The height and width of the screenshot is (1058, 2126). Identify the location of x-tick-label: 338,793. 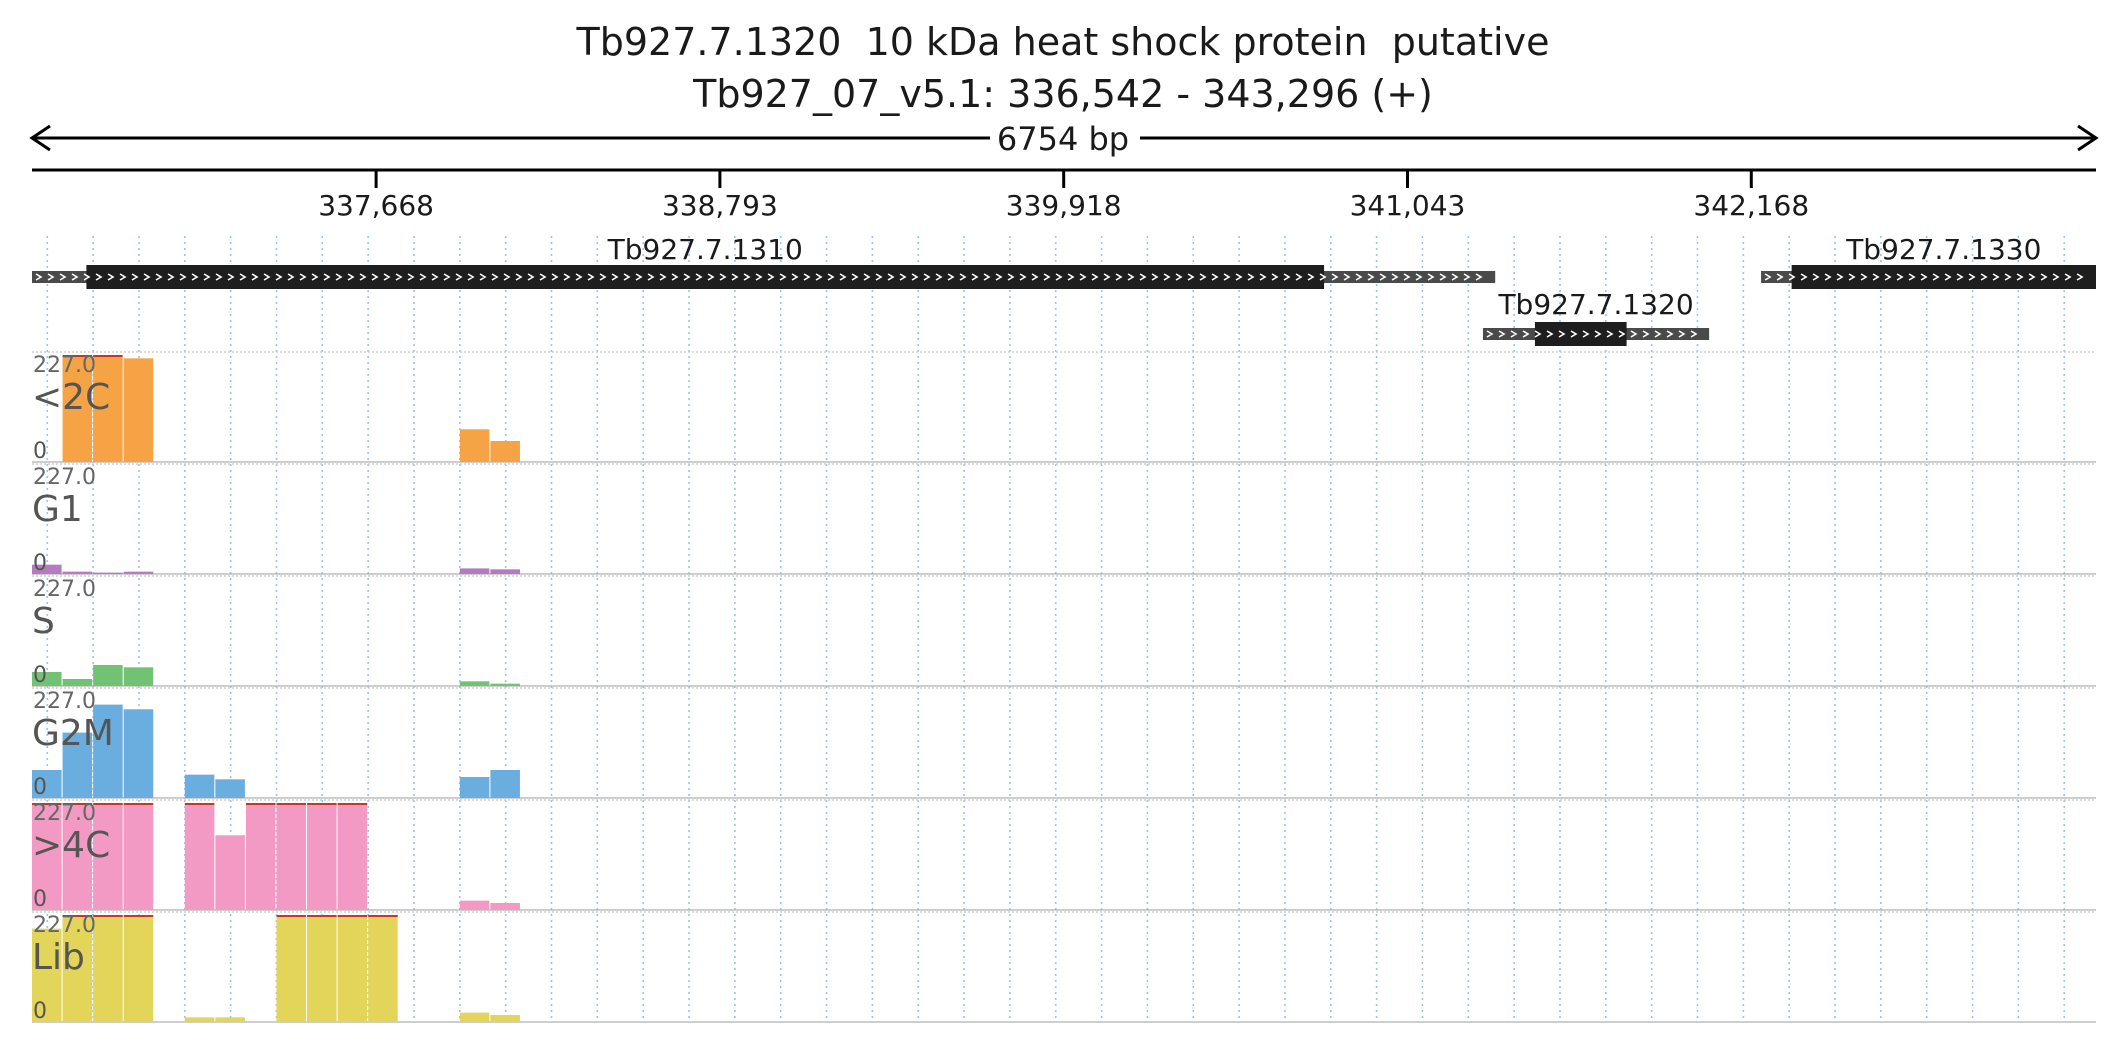
(720, 205).